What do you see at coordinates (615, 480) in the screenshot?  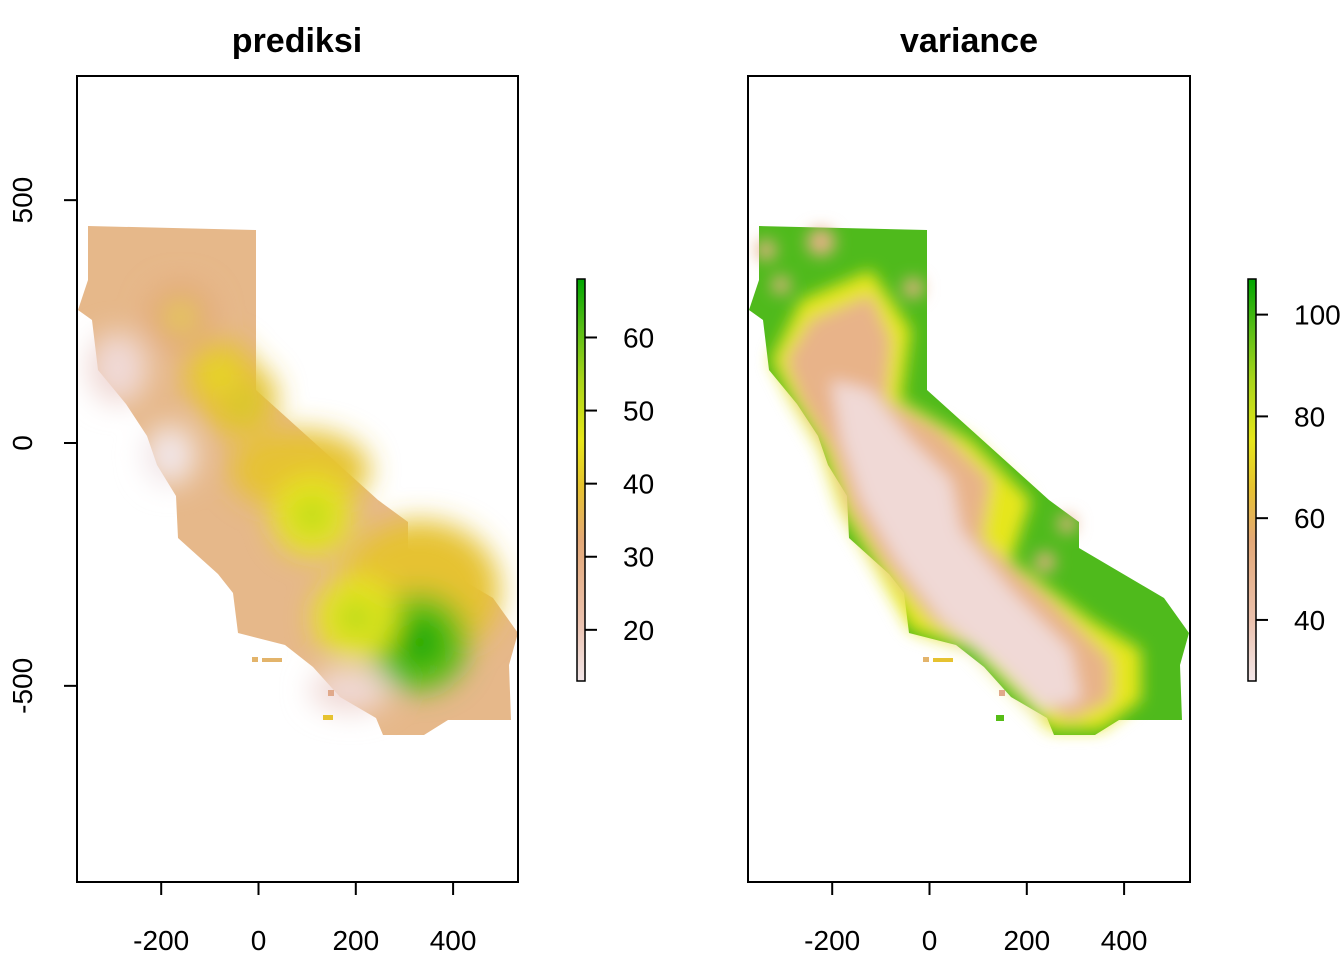 I see `prediksi-legend: 20 30 40 50 60` at bounding box center [615, 480].